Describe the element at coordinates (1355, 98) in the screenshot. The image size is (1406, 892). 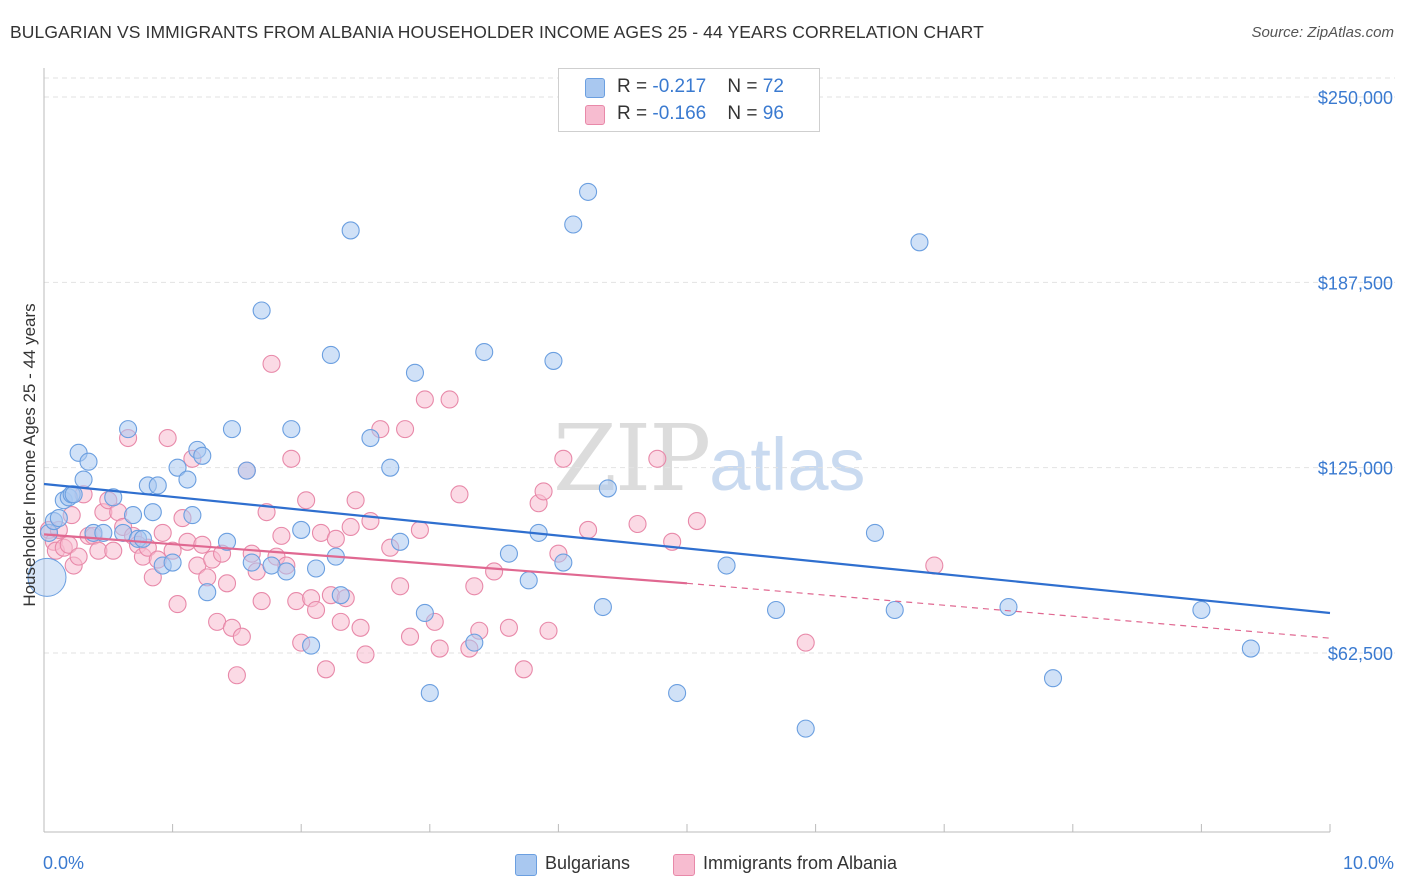
I see `y-tick-label: $250,000` at that location.